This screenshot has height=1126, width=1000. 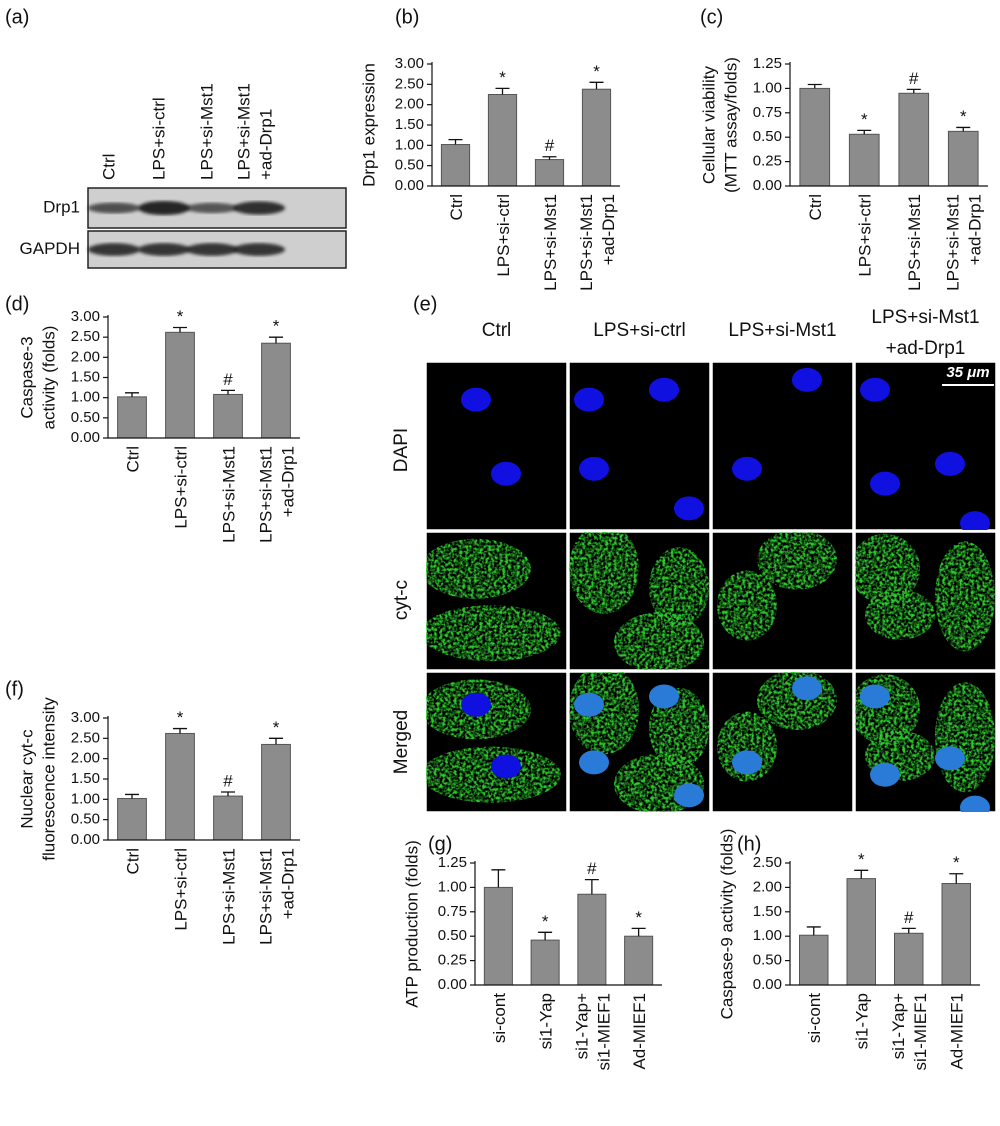 I want to click on y-tick-label: 1.25, so click(x=452, y=862).